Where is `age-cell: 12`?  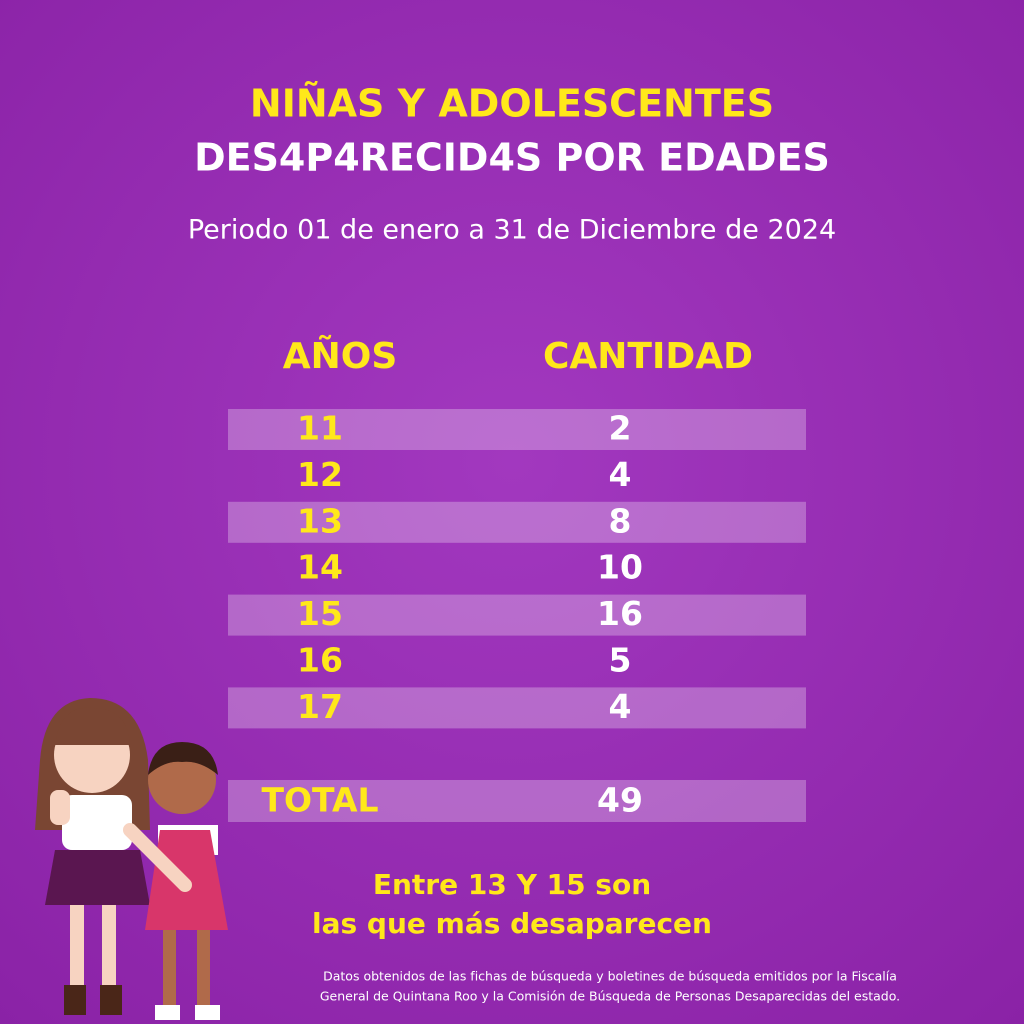
age-cell: 12 is located at coordinates (320, 474).